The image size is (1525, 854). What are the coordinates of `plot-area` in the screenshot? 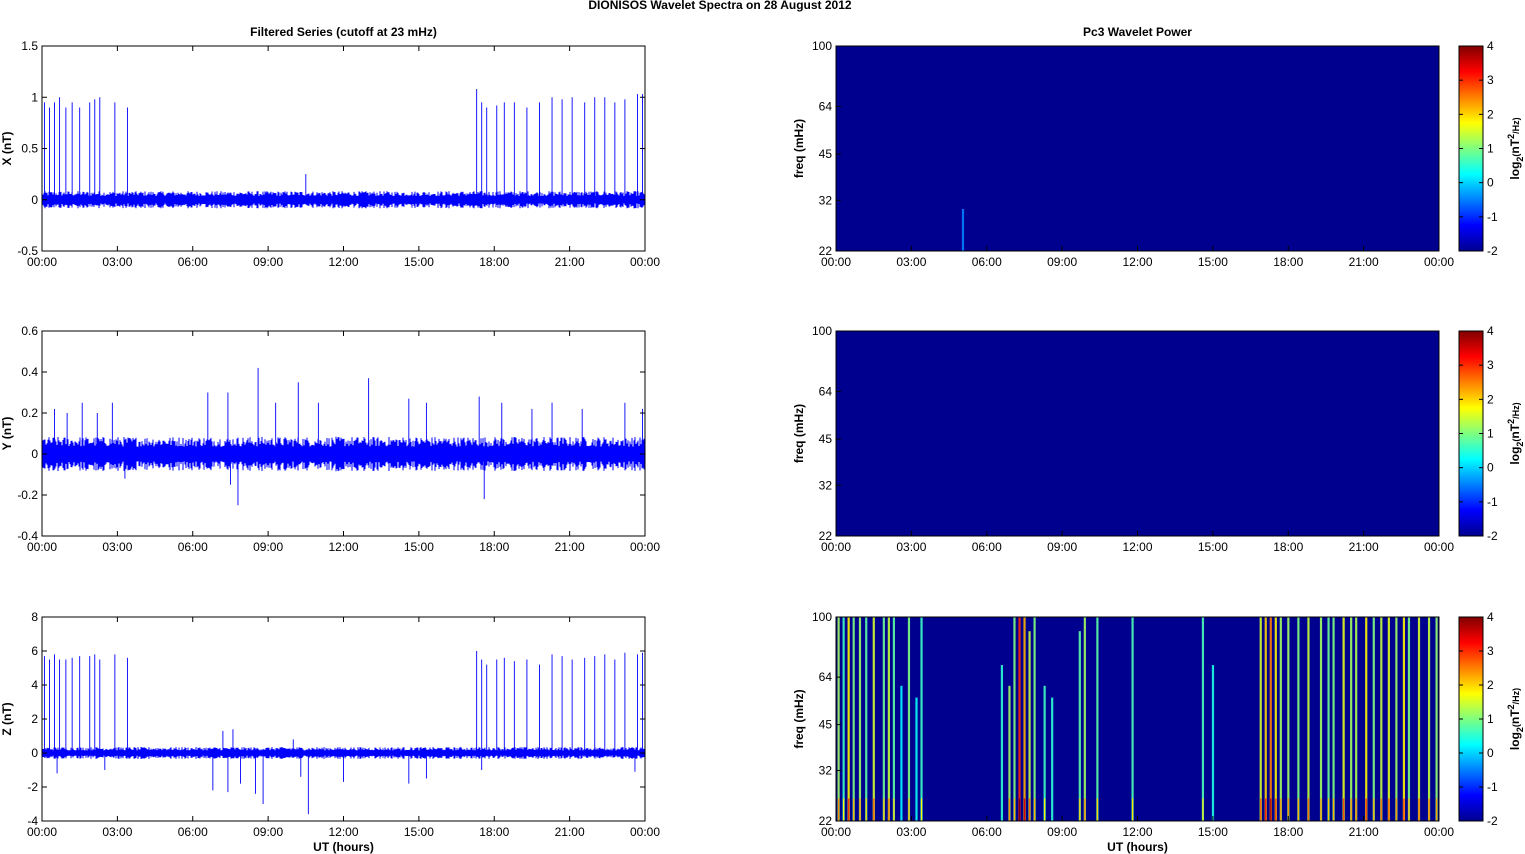 It's located at (343, 148).